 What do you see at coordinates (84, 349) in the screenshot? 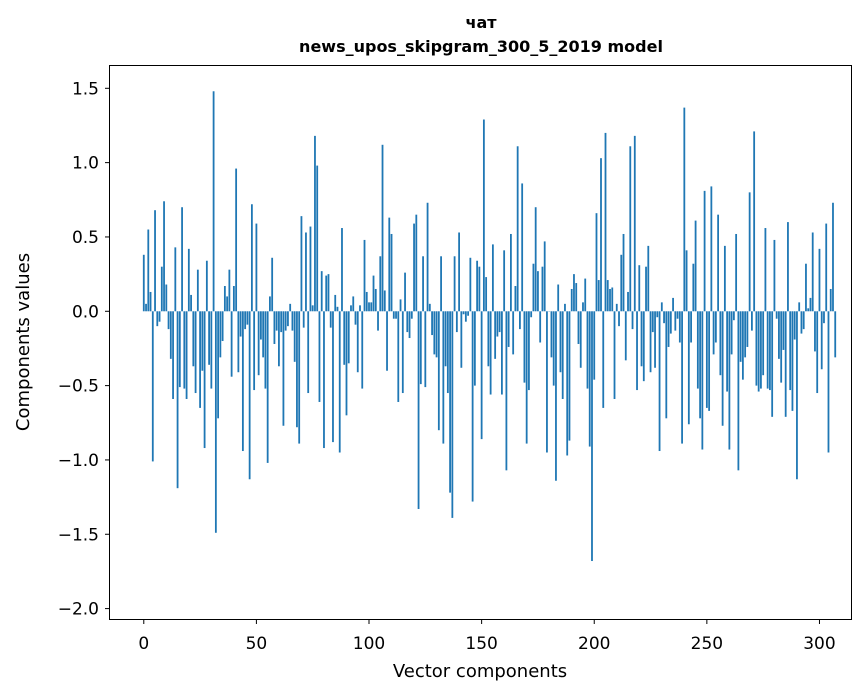
I see `y-axis-ticks: 1.5 1.0 0.5 0.0 −0.5 −1.0 −1.5 −2.0` at bounding box center [84, 349].